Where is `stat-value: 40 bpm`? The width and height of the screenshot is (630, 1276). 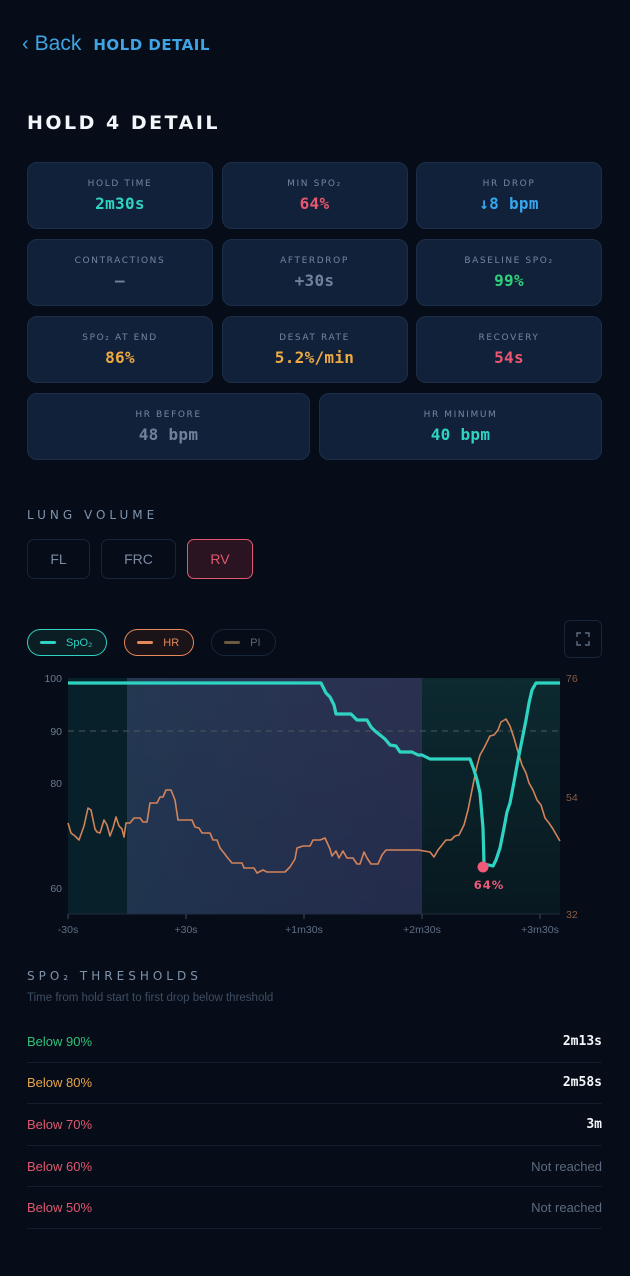 stat-value: 40 bpm is located at coordinates (460, 434).